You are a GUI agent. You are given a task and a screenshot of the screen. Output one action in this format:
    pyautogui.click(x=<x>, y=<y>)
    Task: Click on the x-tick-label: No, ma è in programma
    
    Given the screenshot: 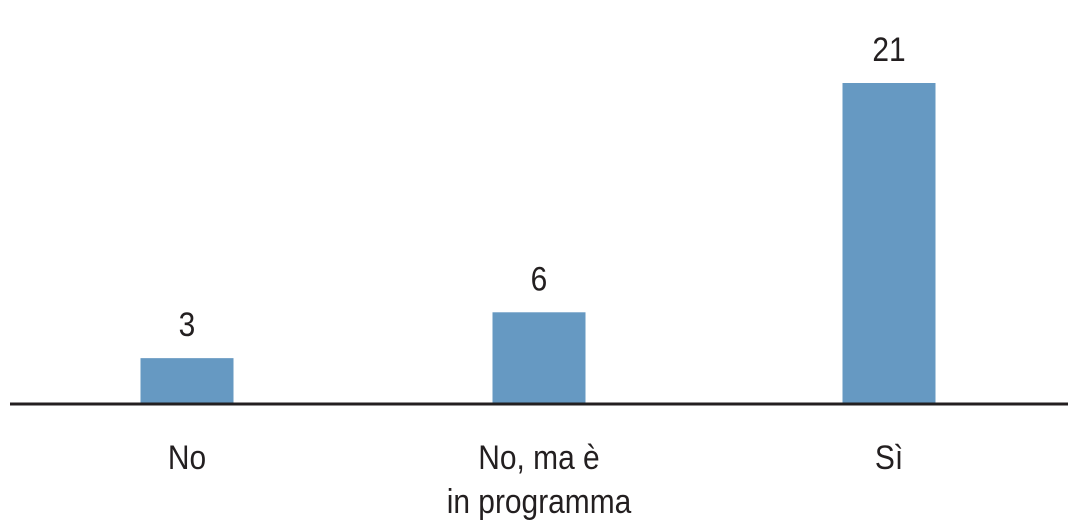 What is the action you would take?
    pyautogui.click(x=539, y=480)
    